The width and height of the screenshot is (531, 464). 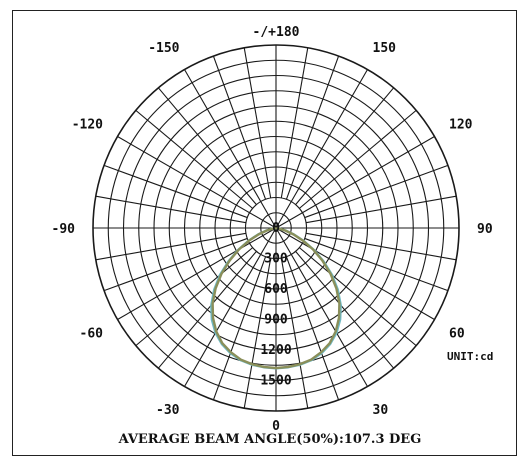 What do you see at coordinates (381, 410) in the screenshot?
I see `angle-tick-label: 30` at bounding box center [381, 410].